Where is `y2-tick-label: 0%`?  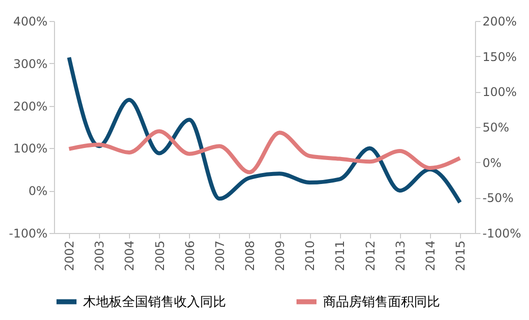 y2-tick-label: 0% is located at coordinates (492, 163).